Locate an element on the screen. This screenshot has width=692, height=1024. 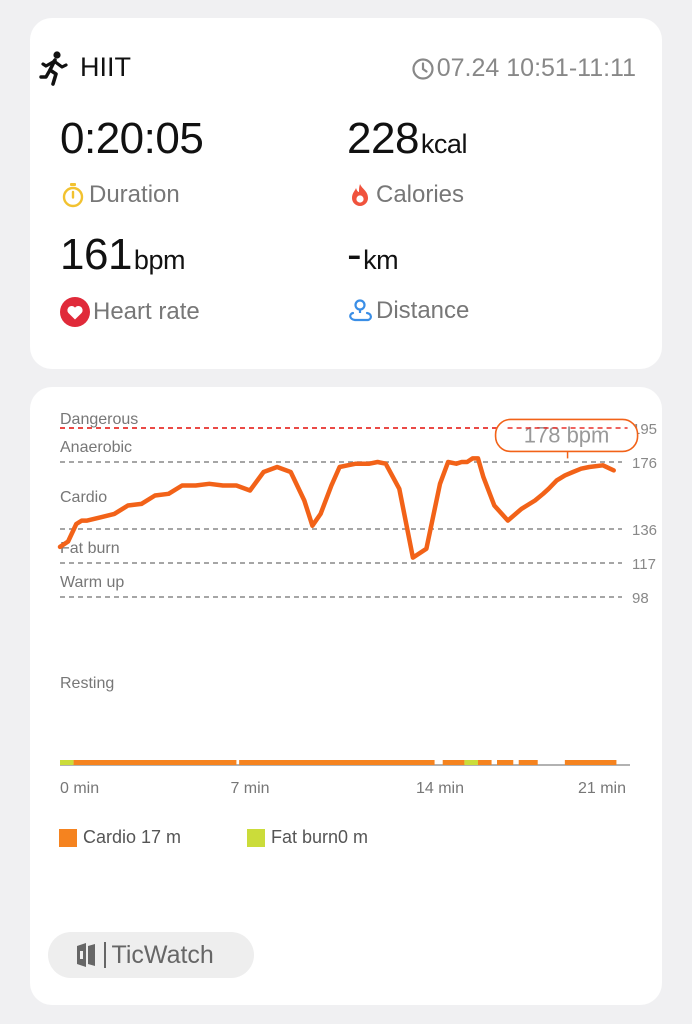
calories-number: 228 is located at coordinates (383, 138).